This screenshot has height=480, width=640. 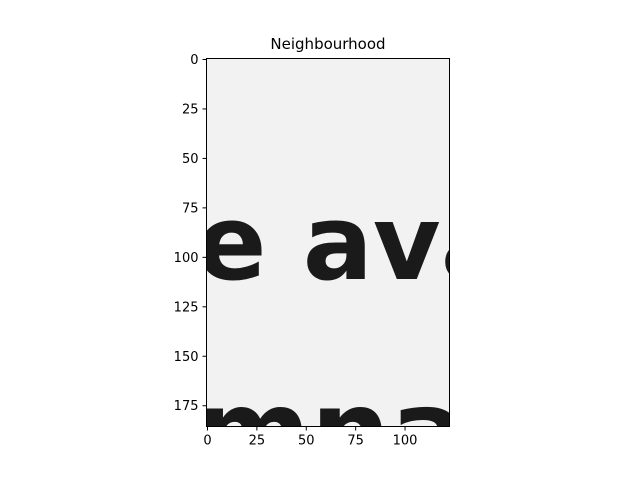 I want to click on y-tick-label: 25, so click(x=190, y=109).